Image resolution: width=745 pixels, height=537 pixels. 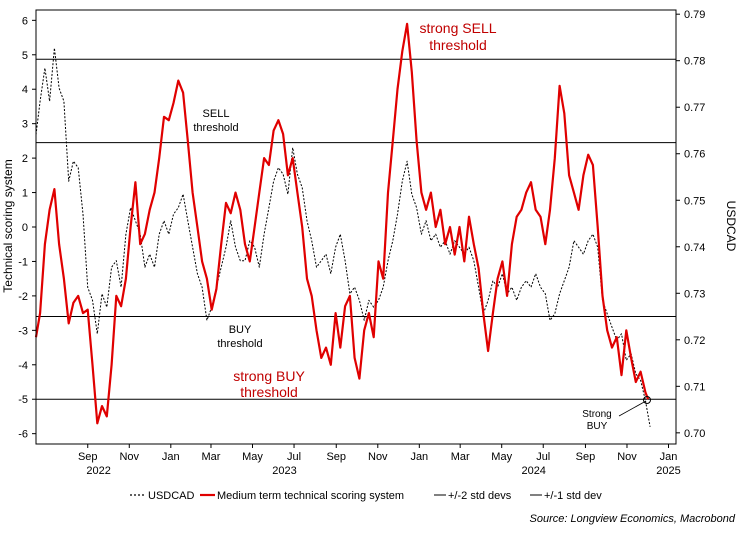 What do you see at coordinates (269, 392) in the screenshot?
I see `strong-buy-line2: threshold` at bounding box center [269, 392].